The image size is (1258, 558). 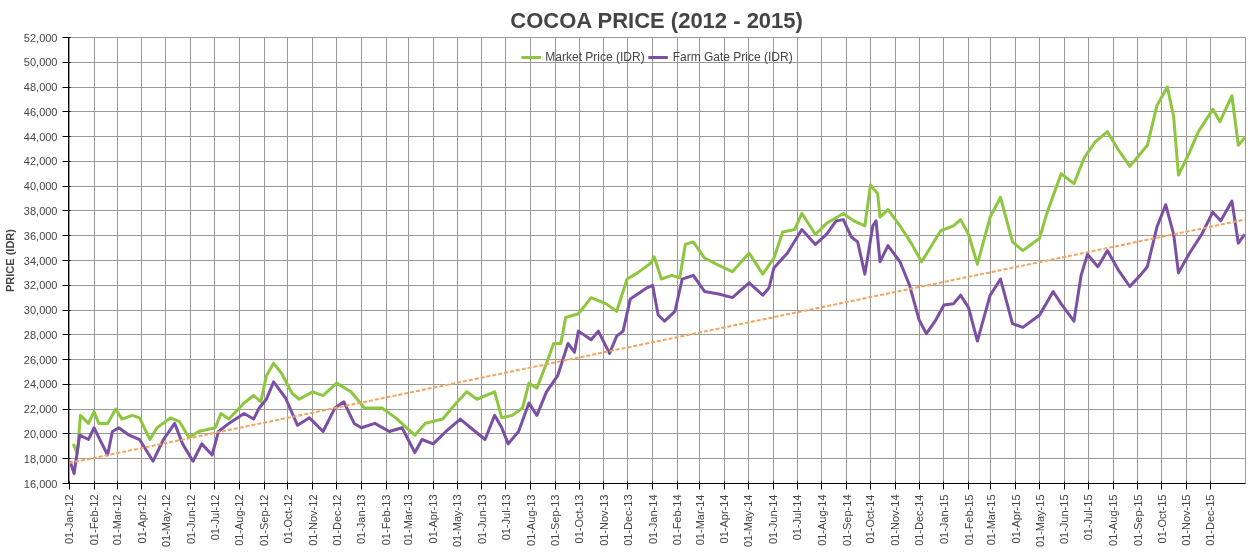 I want to click on y-tick-label: 46,000, so click(x=40, y=111).